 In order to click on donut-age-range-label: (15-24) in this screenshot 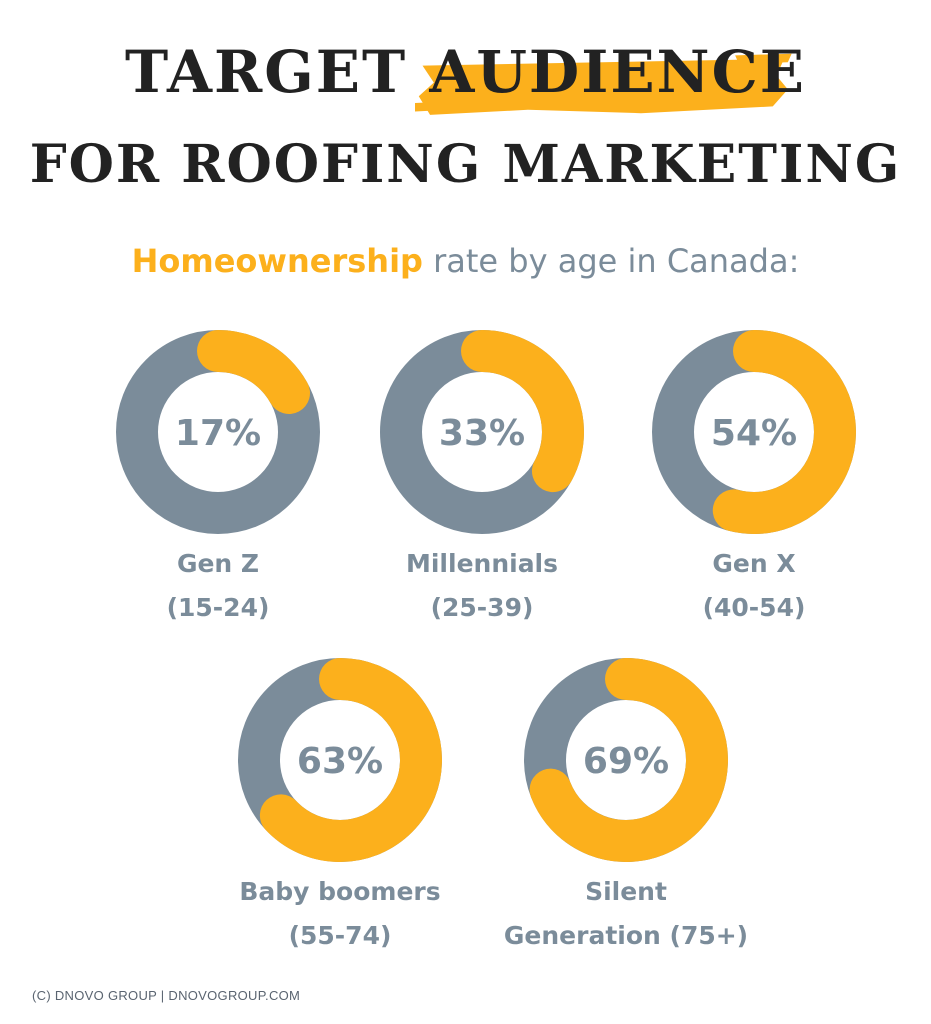, I will do `click(218, 607)`.